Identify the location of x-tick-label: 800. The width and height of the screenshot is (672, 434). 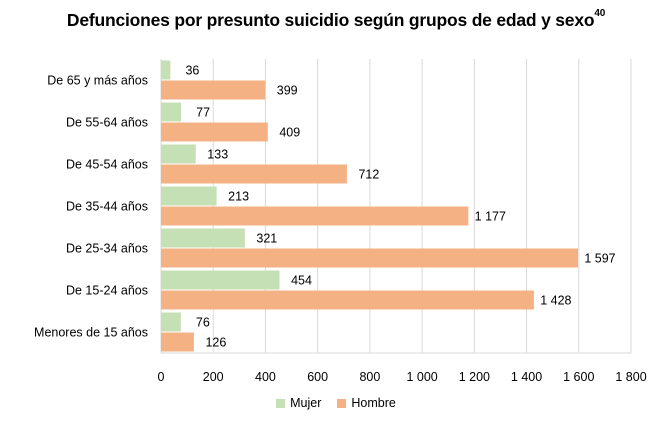
(369, 377).